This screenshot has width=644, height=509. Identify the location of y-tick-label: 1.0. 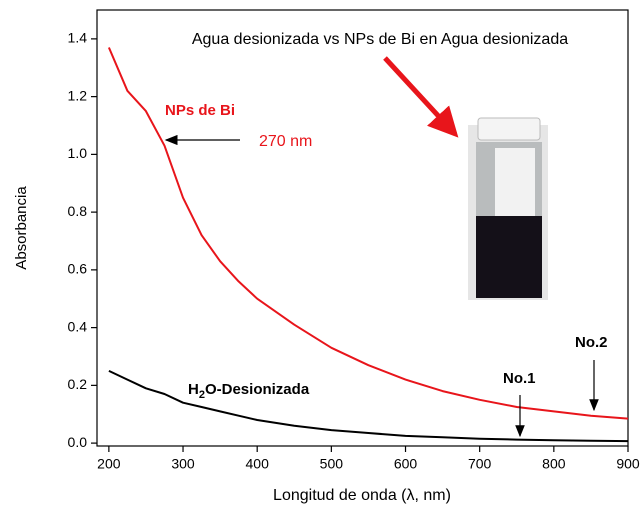
(78, 153).